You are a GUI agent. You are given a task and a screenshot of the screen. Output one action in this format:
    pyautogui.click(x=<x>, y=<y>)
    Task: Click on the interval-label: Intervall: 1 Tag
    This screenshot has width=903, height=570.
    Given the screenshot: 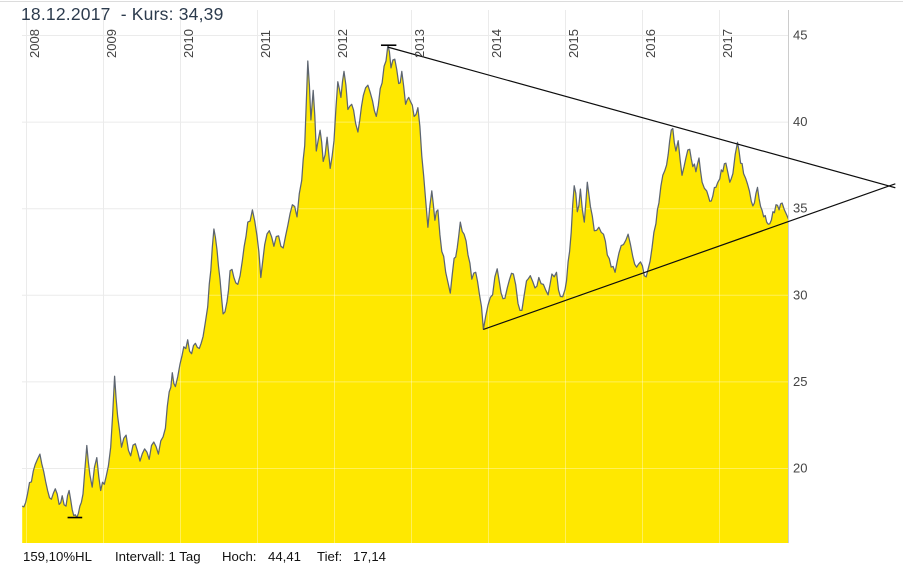 What is the action you would take?
    pyautogui.click(x=158, y=556)
    